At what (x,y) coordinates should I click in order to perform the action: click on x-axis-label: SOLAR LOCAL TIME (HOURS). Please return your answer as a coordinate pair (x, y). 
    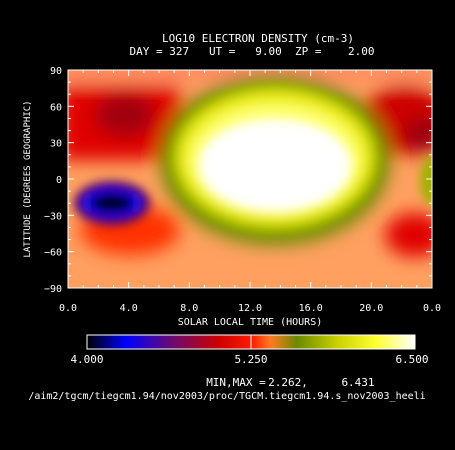
    Looking at the image, I should click on (250, 322).